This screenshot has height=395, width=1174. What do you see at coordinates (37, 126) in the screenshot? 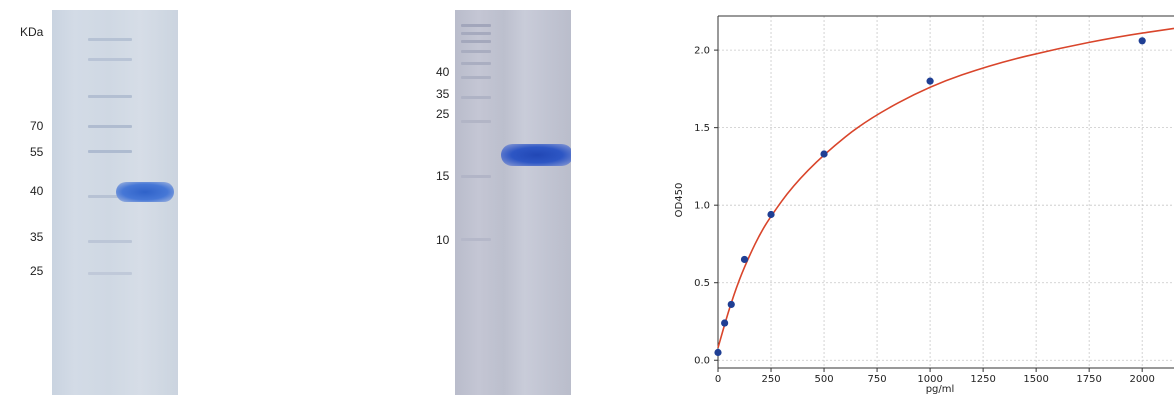
I see `marker-label: 70` at bounding box center [37, 126].